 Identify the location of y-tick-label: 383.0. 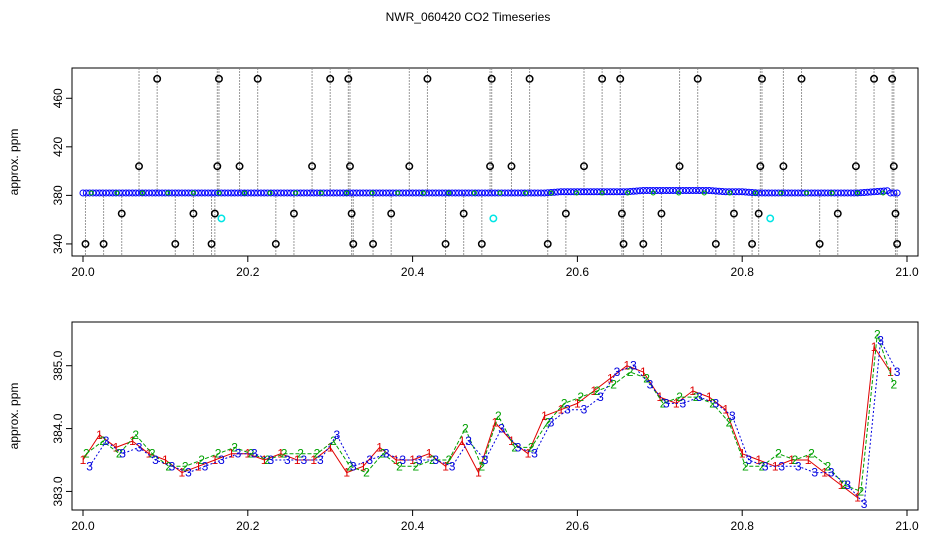
(58, 491).